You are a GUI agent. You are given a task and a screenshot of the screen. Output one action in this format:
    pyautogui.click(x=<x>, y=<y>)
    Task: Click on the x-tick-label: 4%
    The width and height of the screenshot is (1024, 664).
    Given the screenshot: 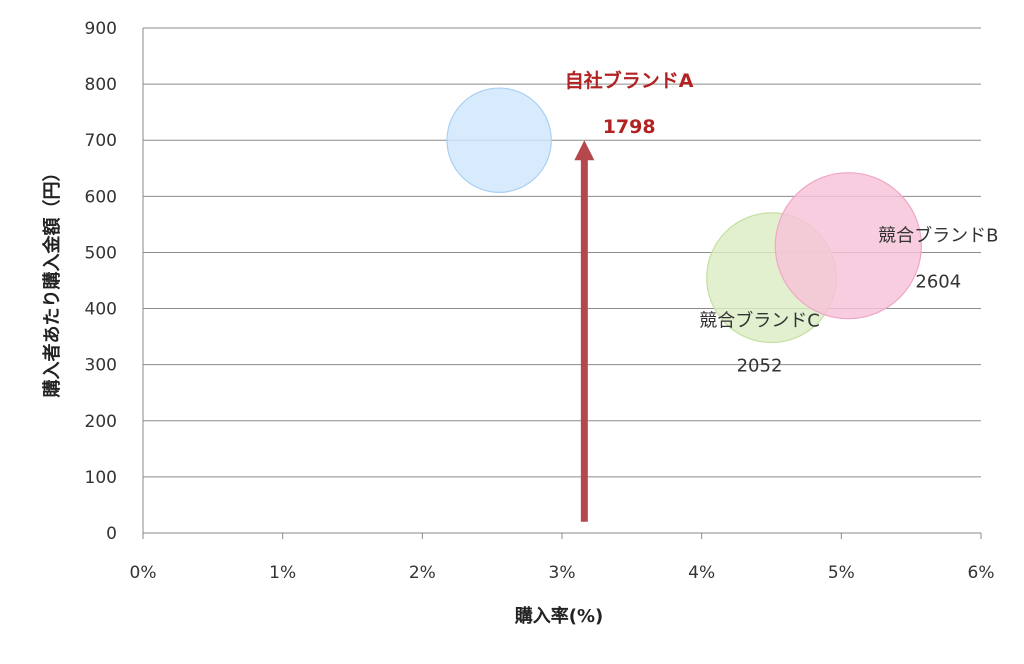 What is the action you would take?
    pyautogui.click(x=701, y=573)
    